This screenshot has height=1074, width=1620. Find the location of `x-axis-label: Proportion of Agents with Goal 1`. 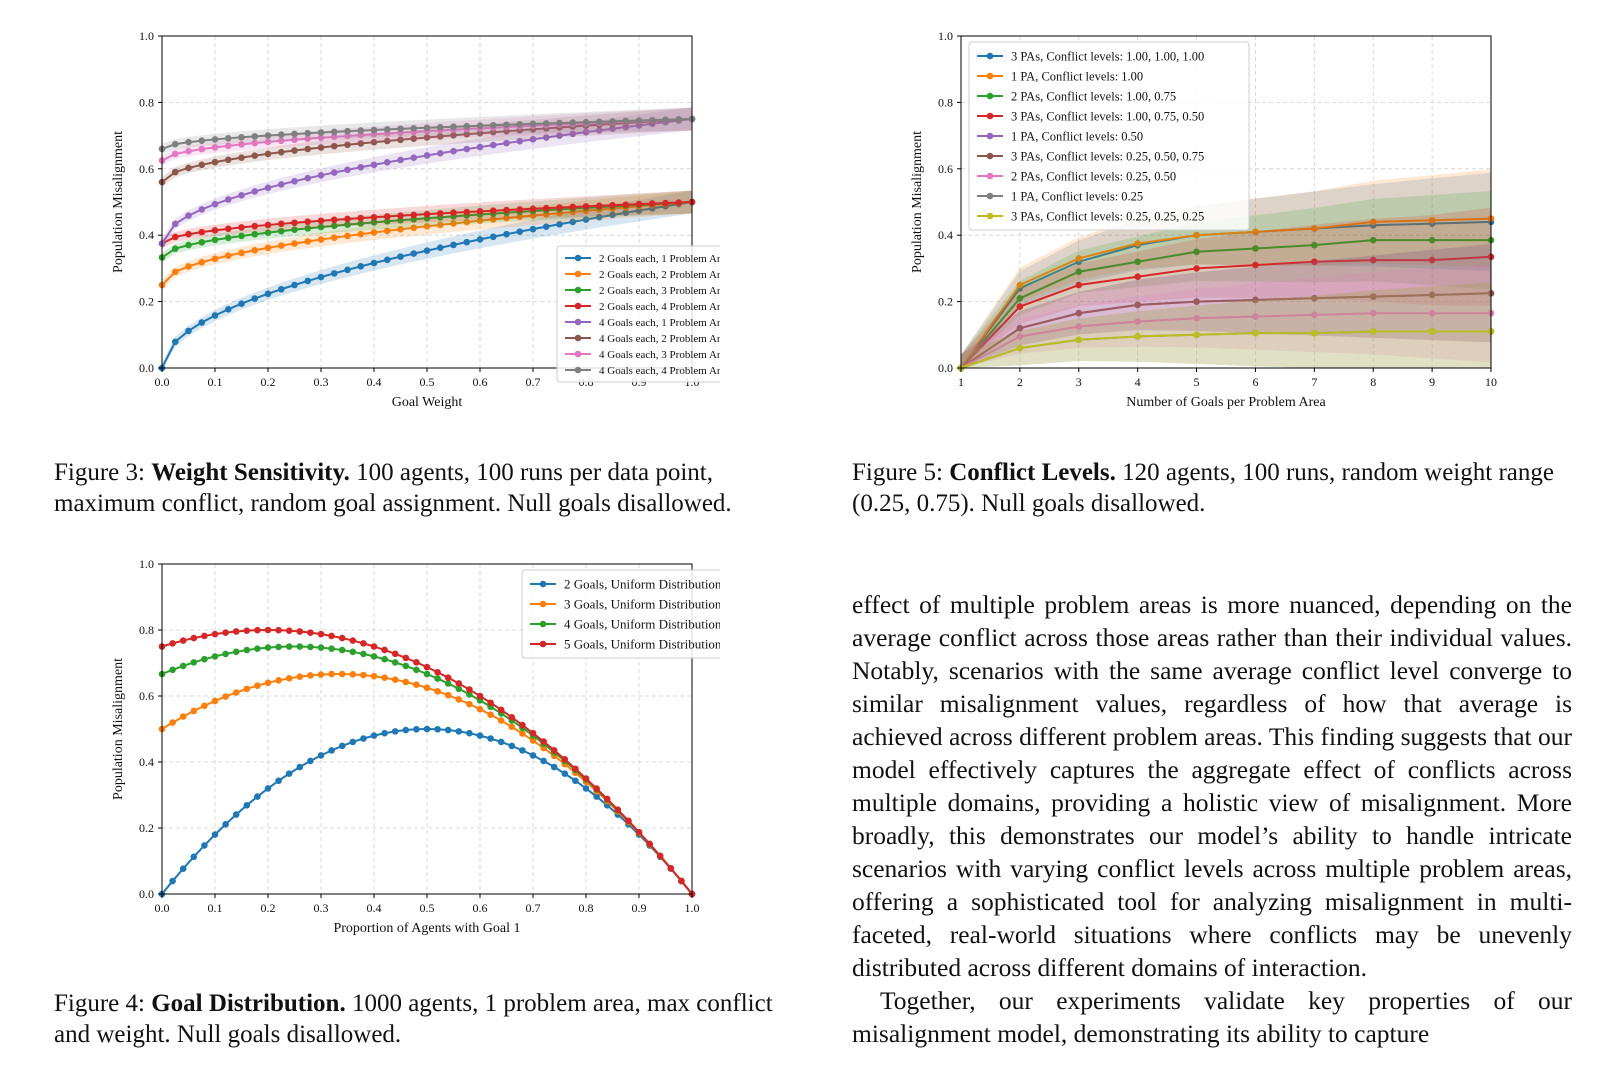

x-axis-label: Proportion of Agents with Goal 1 is located at coordinates (426, 928).